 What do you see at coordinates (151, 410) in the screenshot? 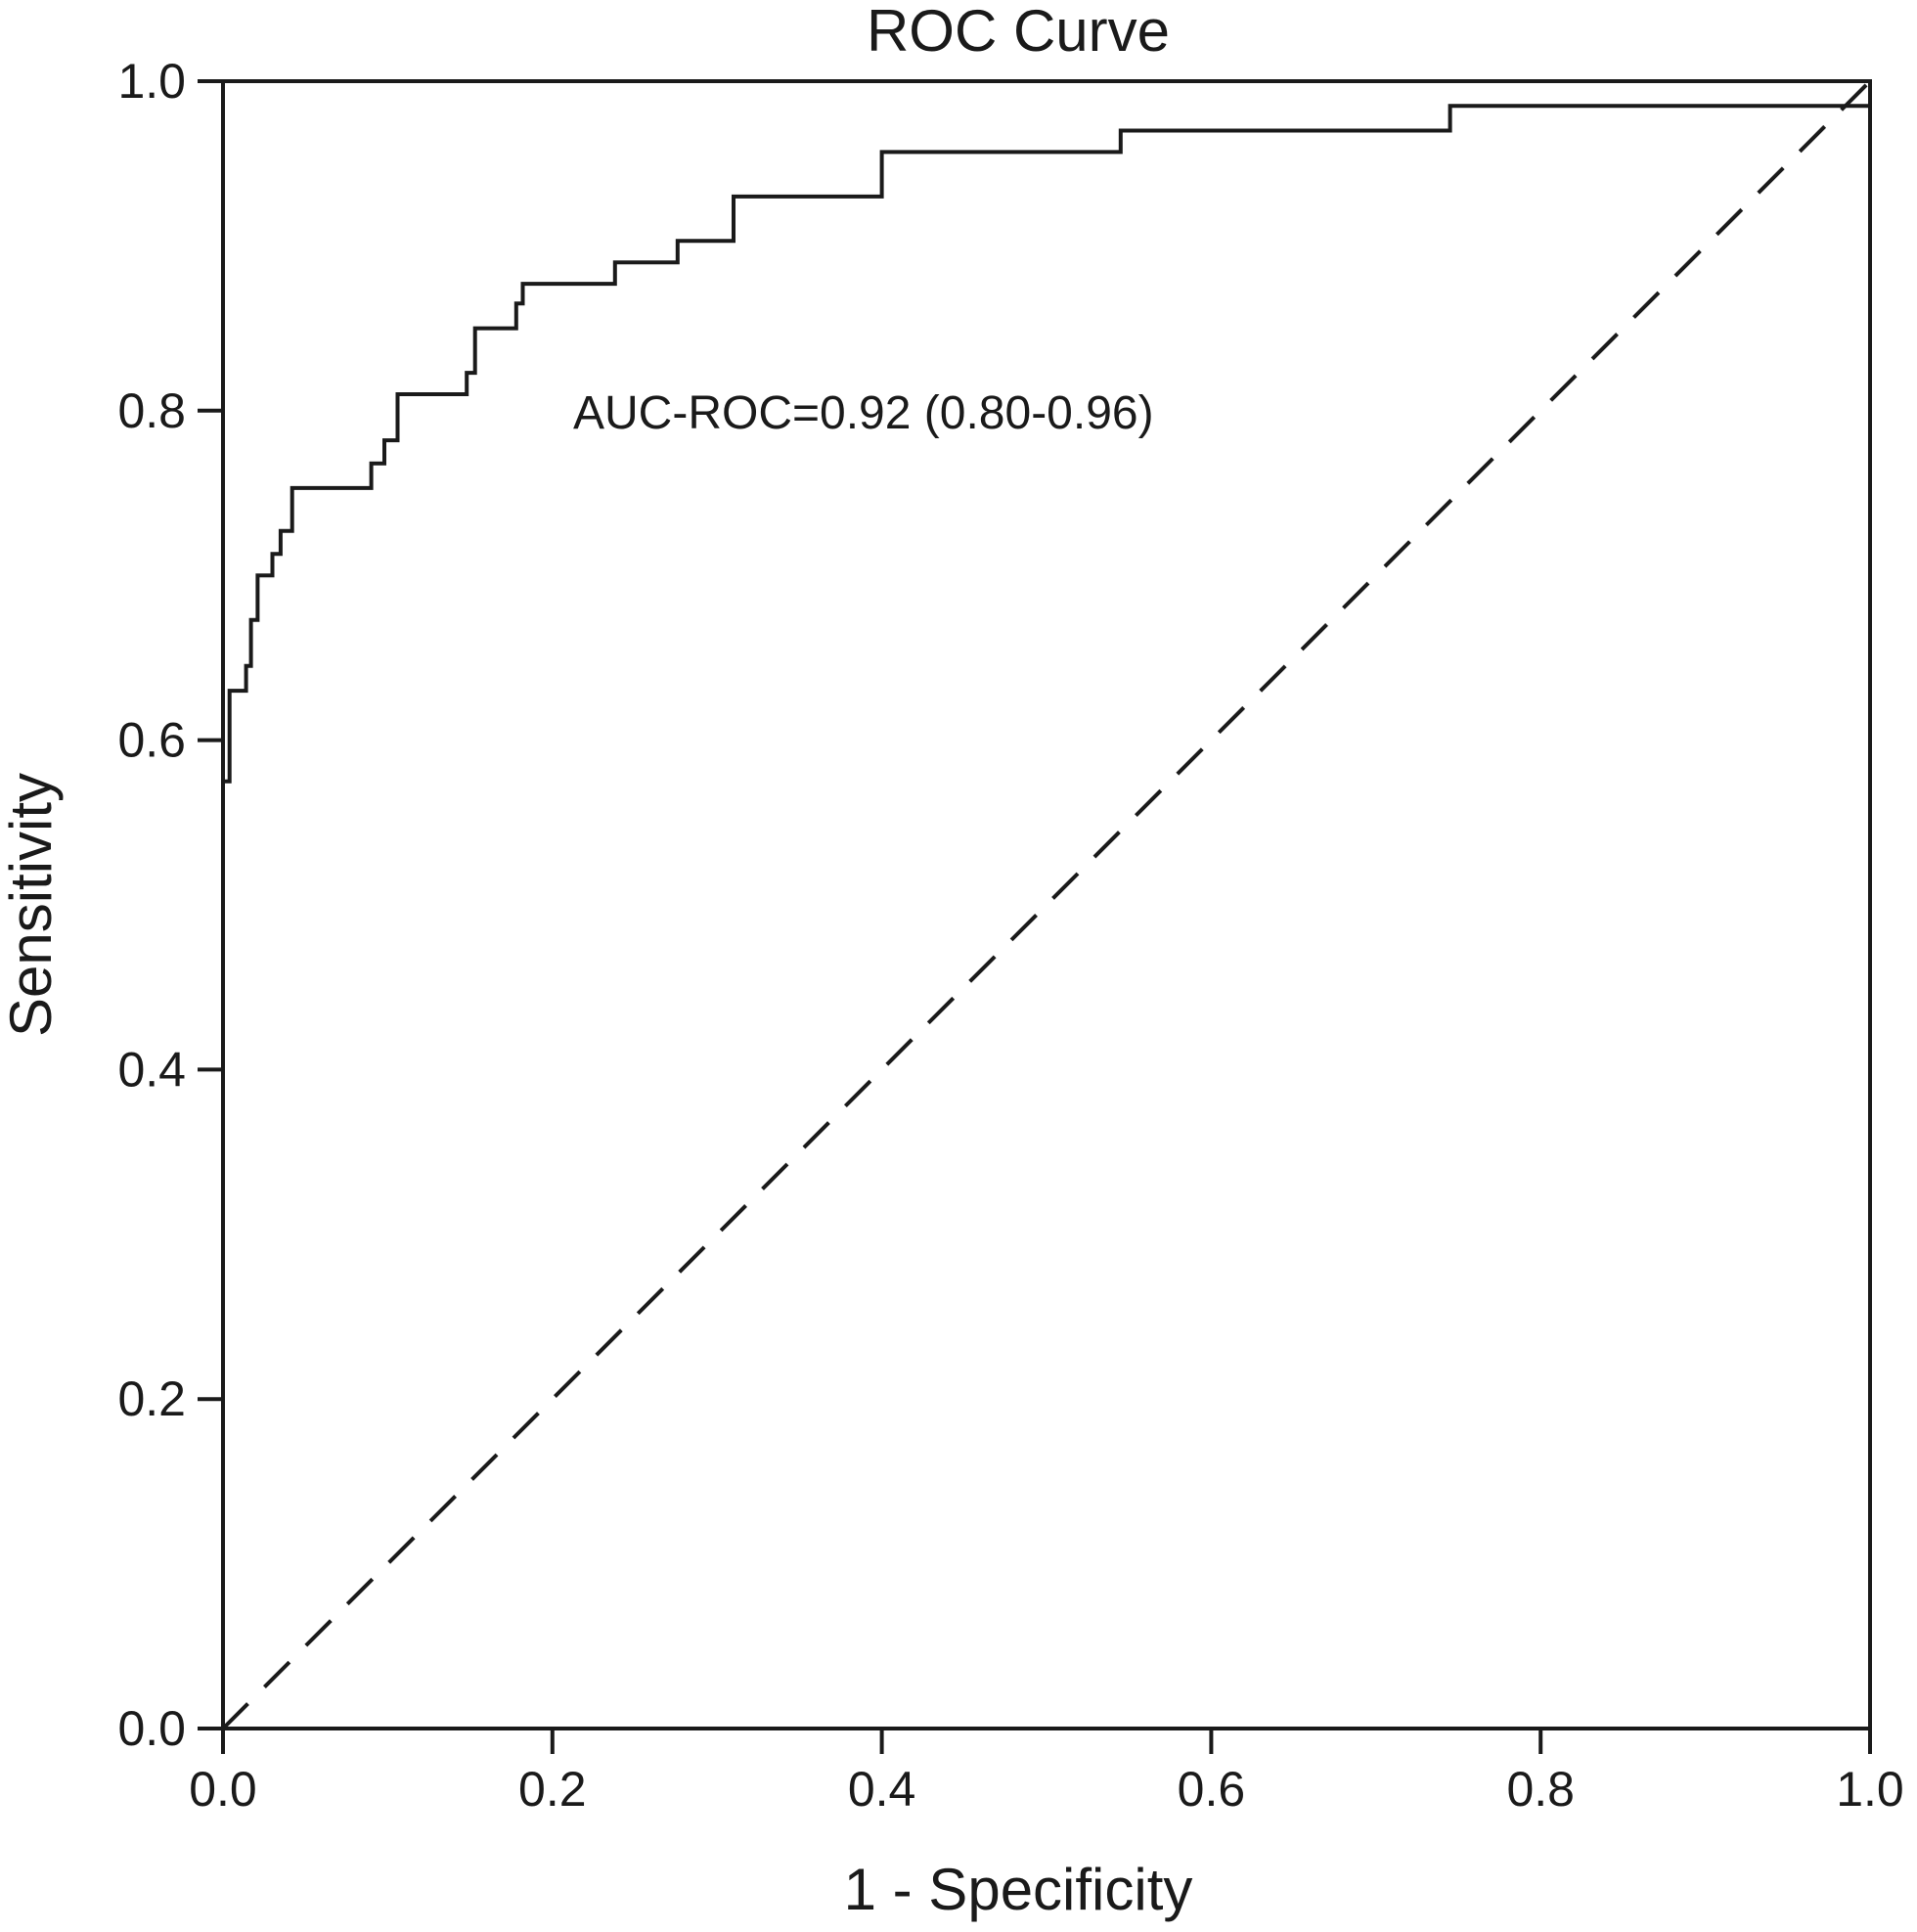
I see `y-tick-label: 0.8` at bounding box center [151, 410].